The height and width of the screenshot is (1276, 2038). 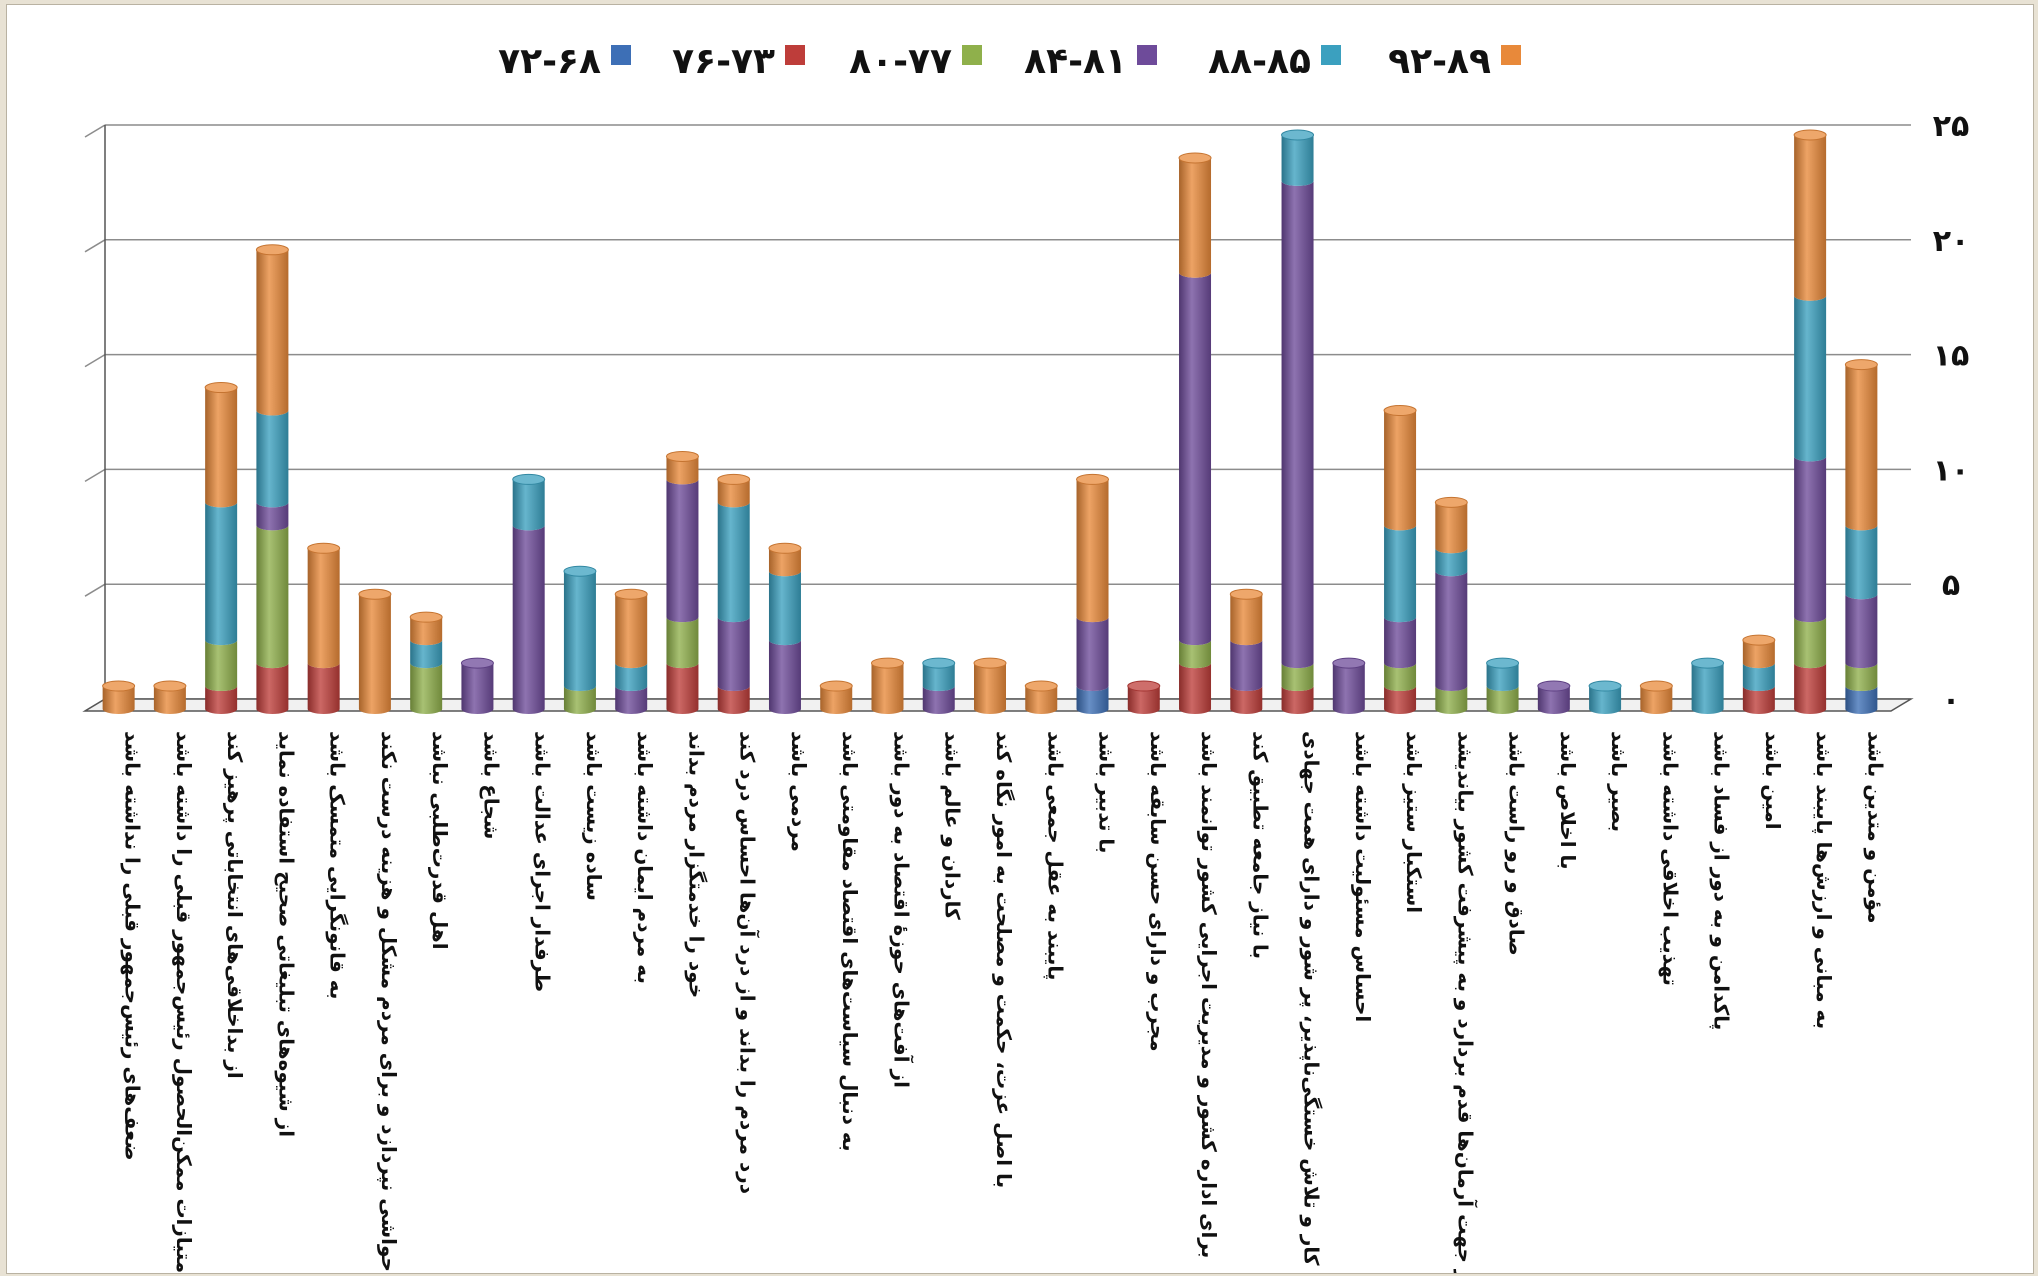 What do you see at coordinates (549, 61) in the screenshot?
I see `legend-label: ۷۲-۶۸` at bounding box center [549, 61].